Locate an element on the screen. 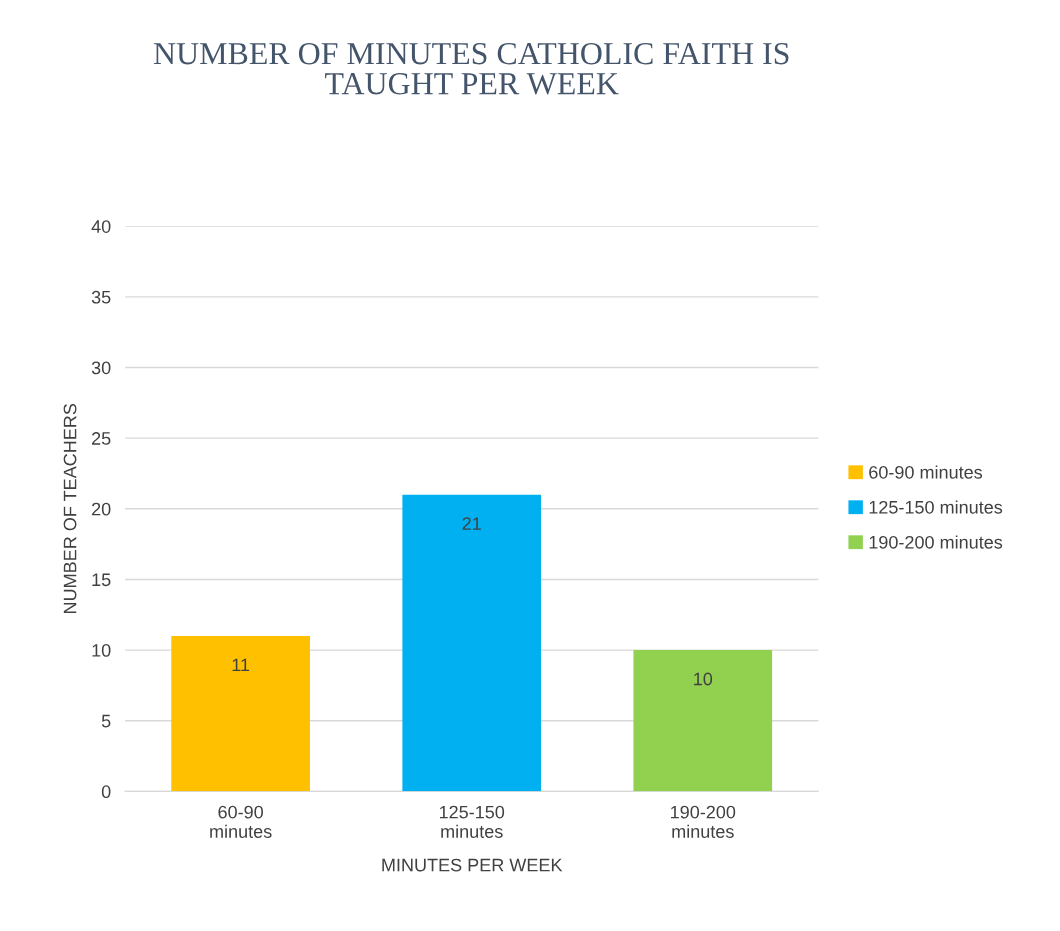 The height and width of the screenshot is (931, 1060). data-label: 10 is located at coordinates (703, 679).